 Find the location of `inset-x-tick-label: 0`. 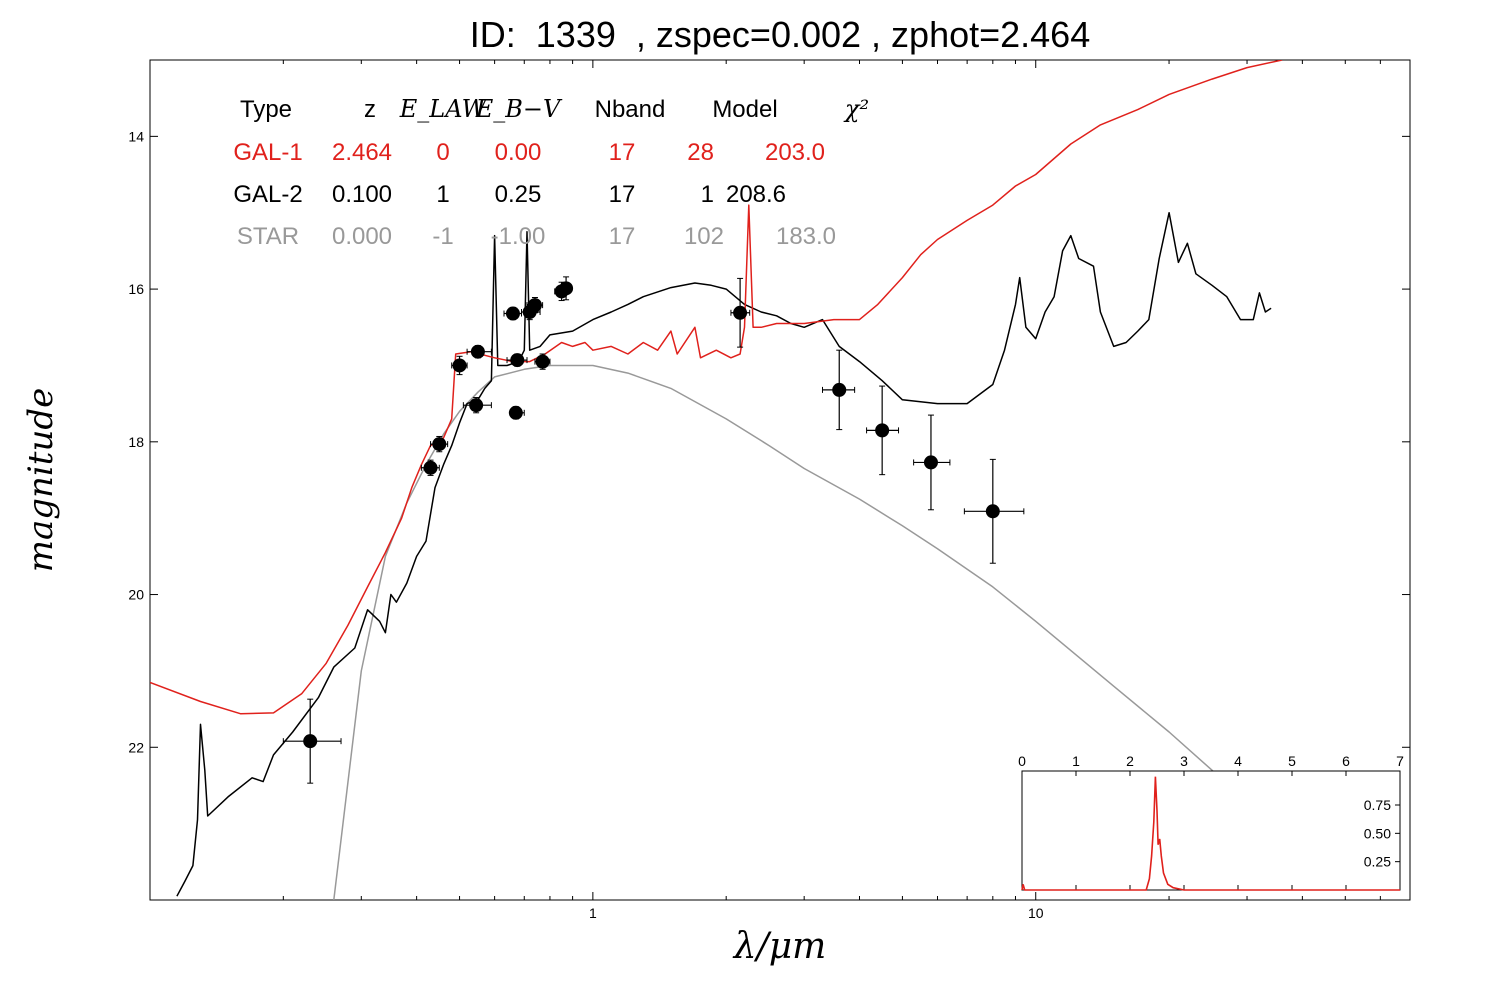

inset-x-tick-label: 0 is located at coordinates (1022, 761).